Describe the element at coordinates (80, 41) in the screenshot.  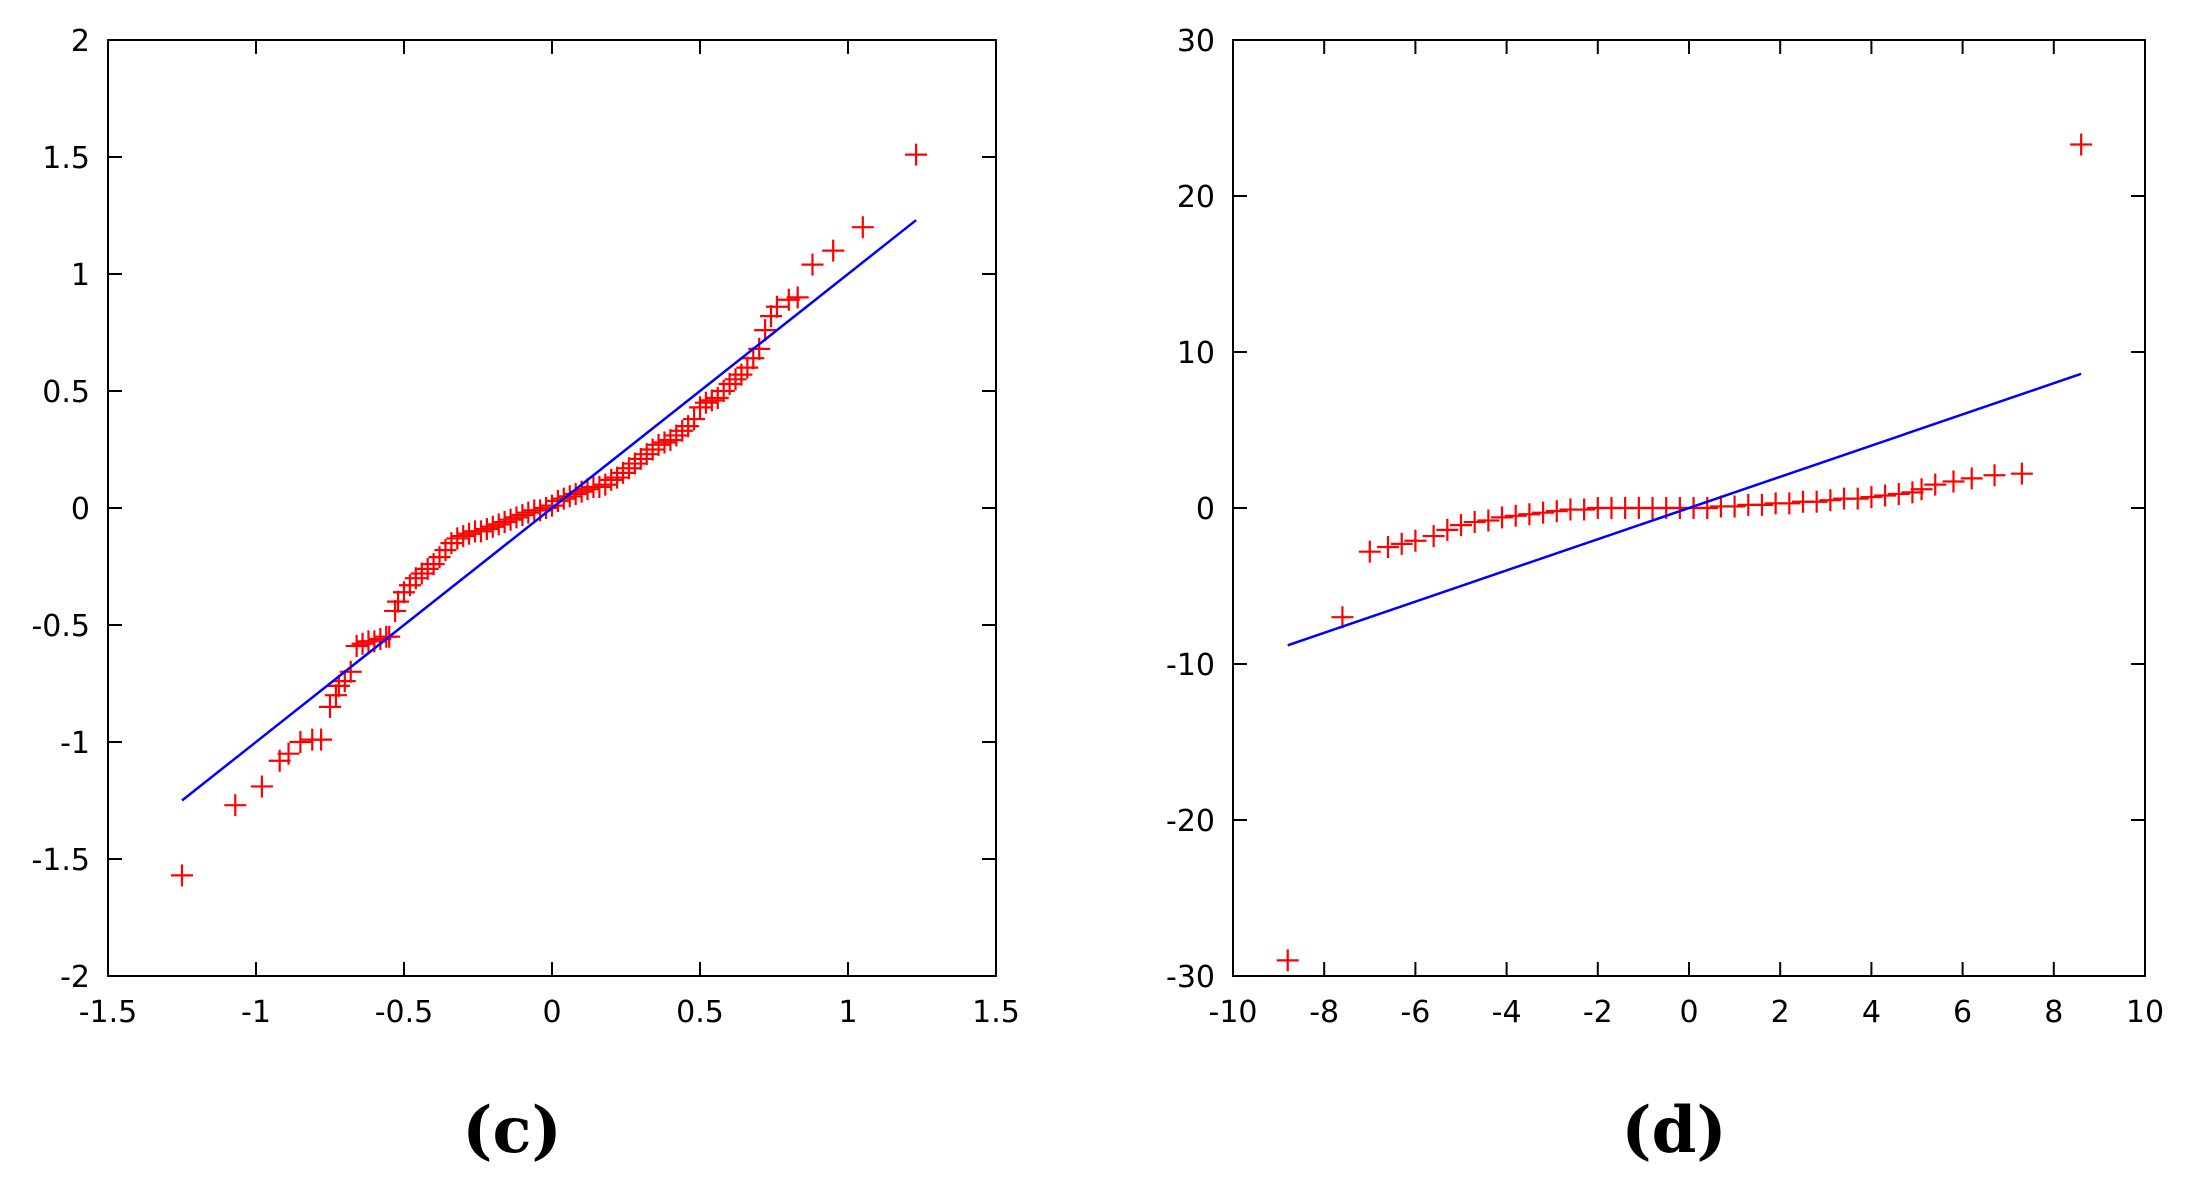
I see `y-tick-label: 2` at that location.